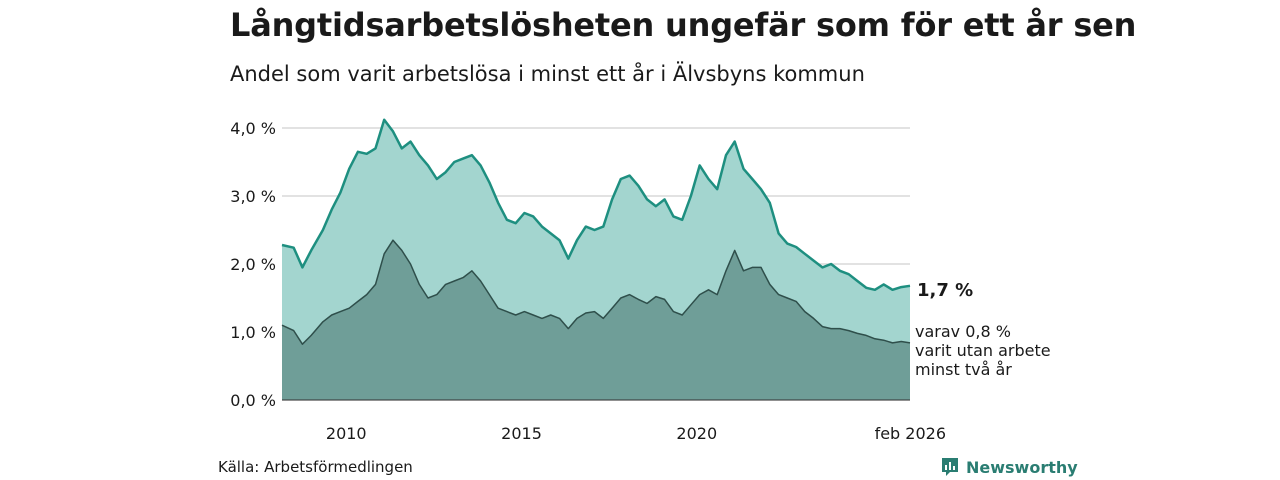 Image resolution: width=1280 pixels, height=480 pixels. Describe the element at coordinates (696, 433) in the screenshot. I see `x-tick-label: 2020` at that location.